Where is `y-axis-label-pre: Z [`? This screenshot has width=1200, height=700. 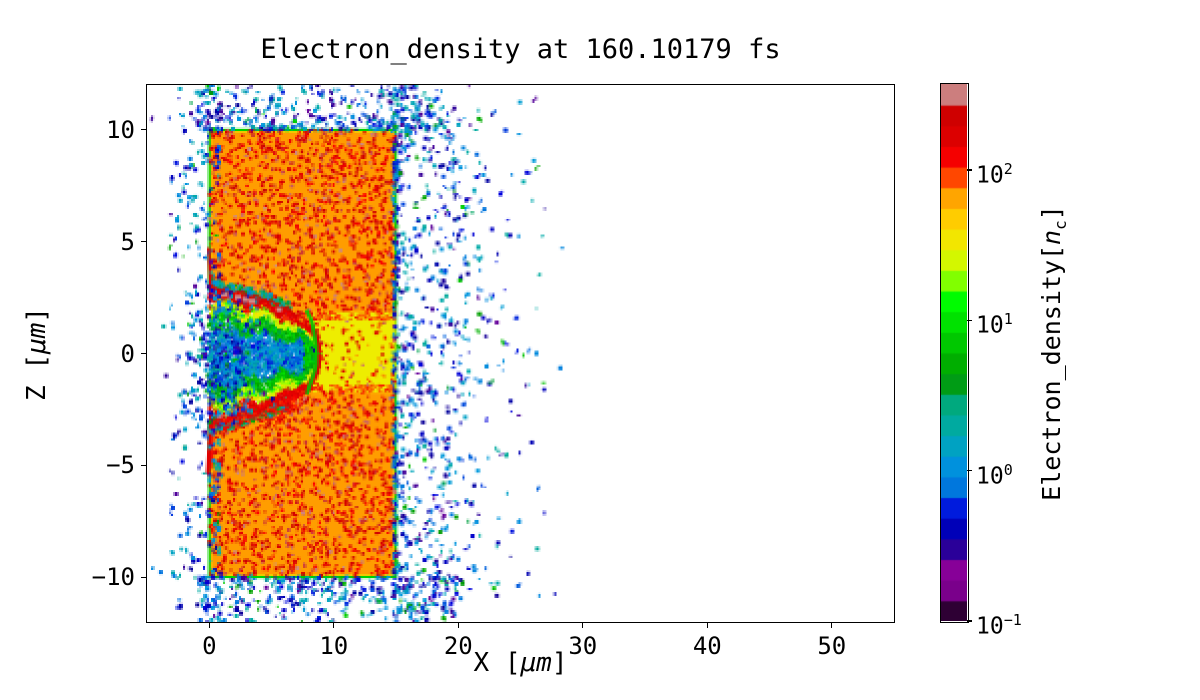
y-axis-label-pre: Z [ is located at coordinates (37, 377).